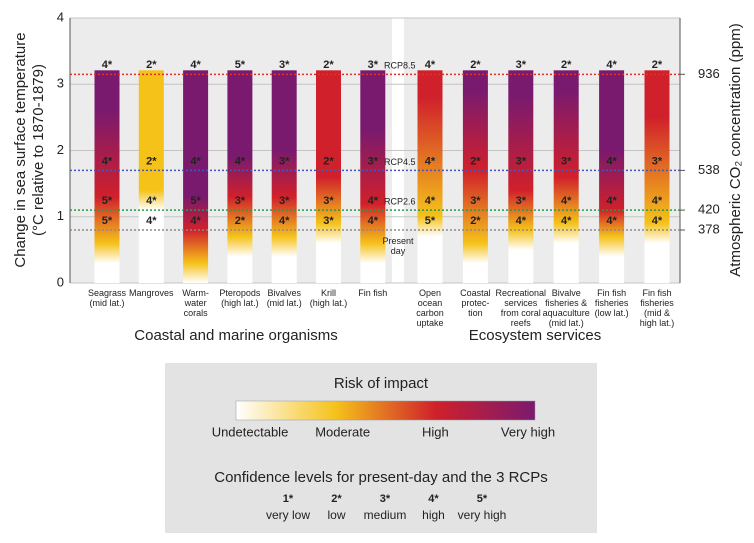 The image size is (754, 543). Describe the element at coordinates (288, 499) in the screenshot. I see `confidence-symbol: 1*` at that location.